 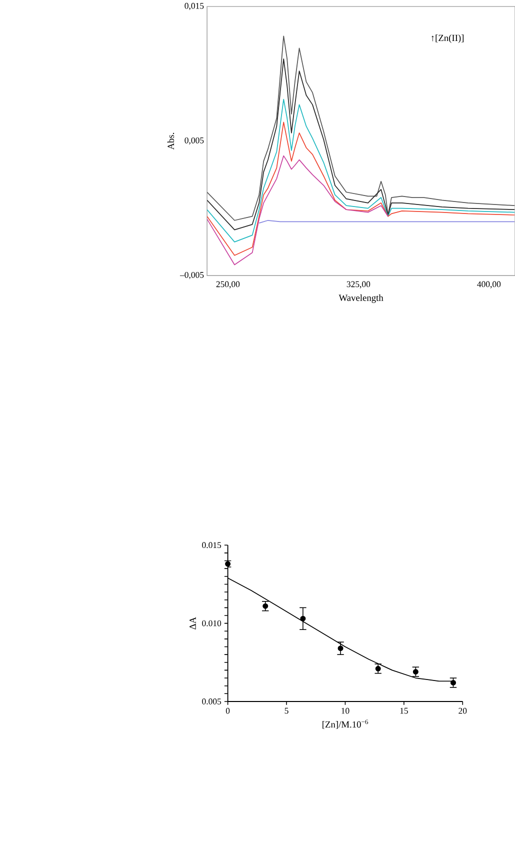 What do you see at coordinates (211, 701) in the screenshot?
I see `y-tick-label: 0.005` at bounding box center [211, 701].